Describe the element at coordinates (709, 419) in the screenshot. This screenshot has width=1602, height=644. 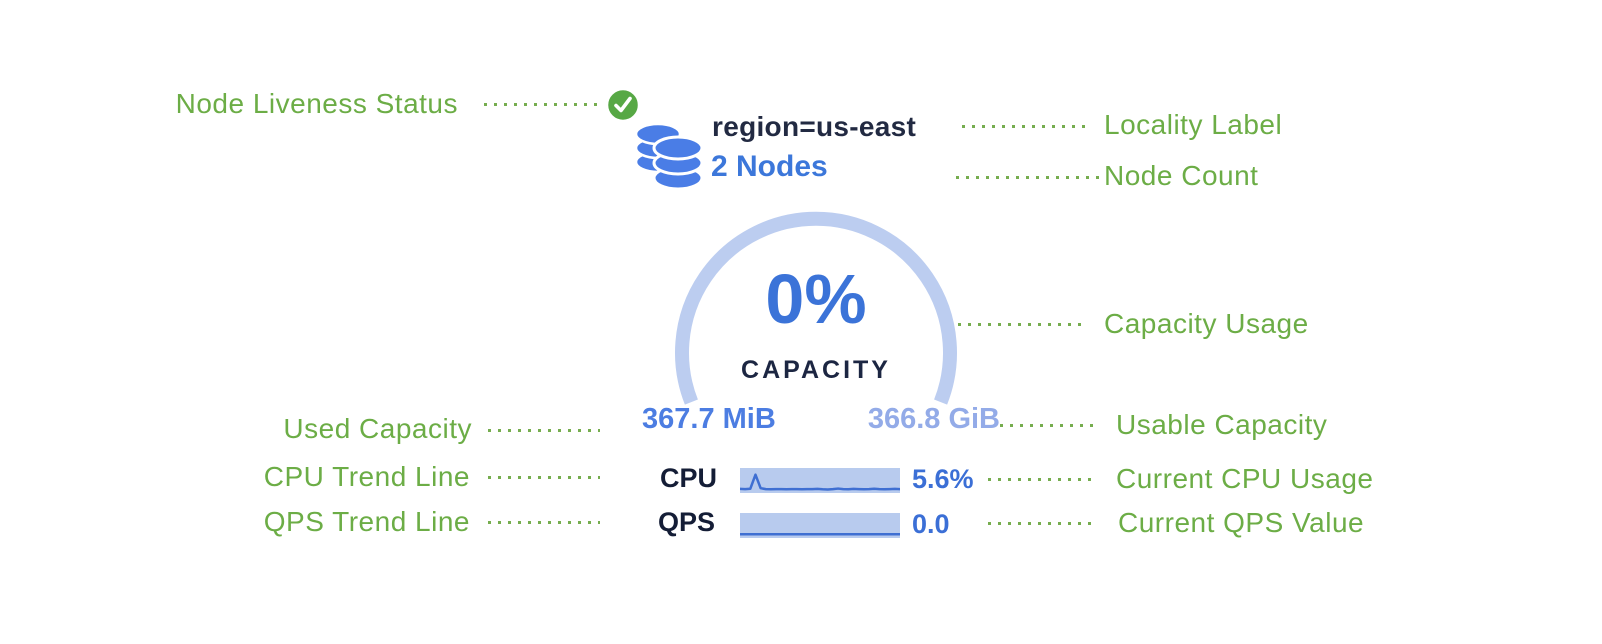
I see `used-capacity-value: 367.7 MiB` at that location.